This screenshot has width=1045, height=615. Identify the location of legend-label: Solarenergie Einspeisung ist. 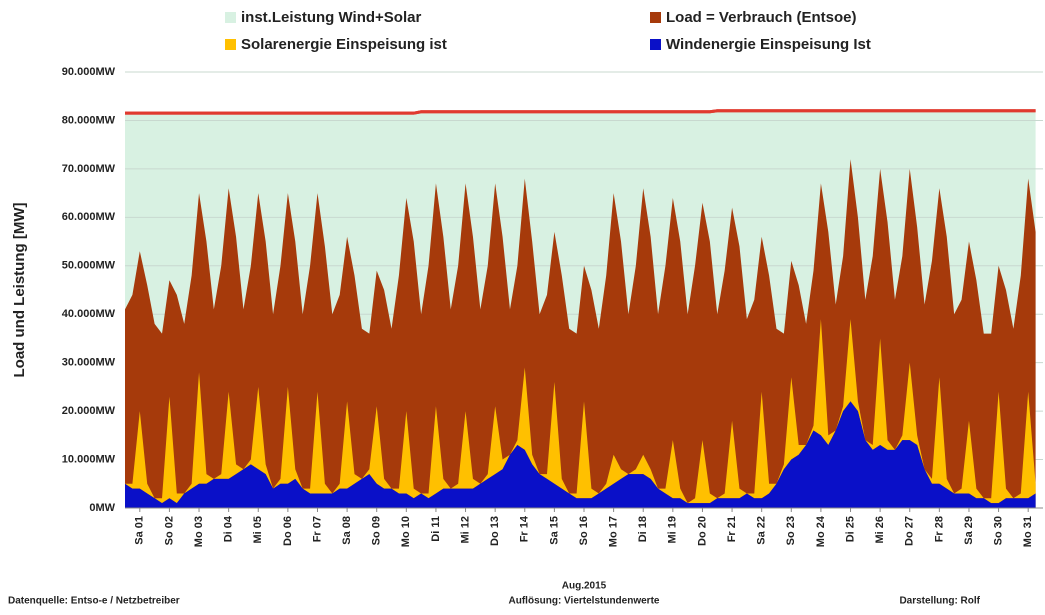
(344, 44).